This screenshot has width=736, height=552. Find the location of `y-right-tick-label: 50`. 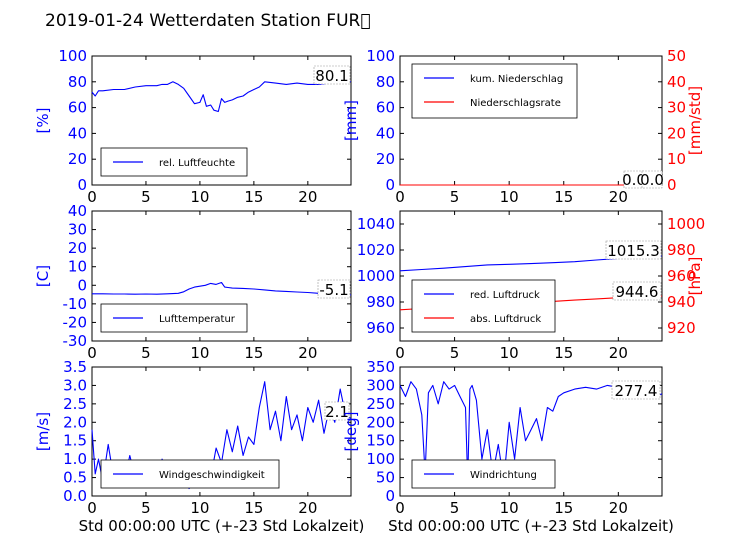

y-right-tick-label: 50 is located at coordinates (676, 56).